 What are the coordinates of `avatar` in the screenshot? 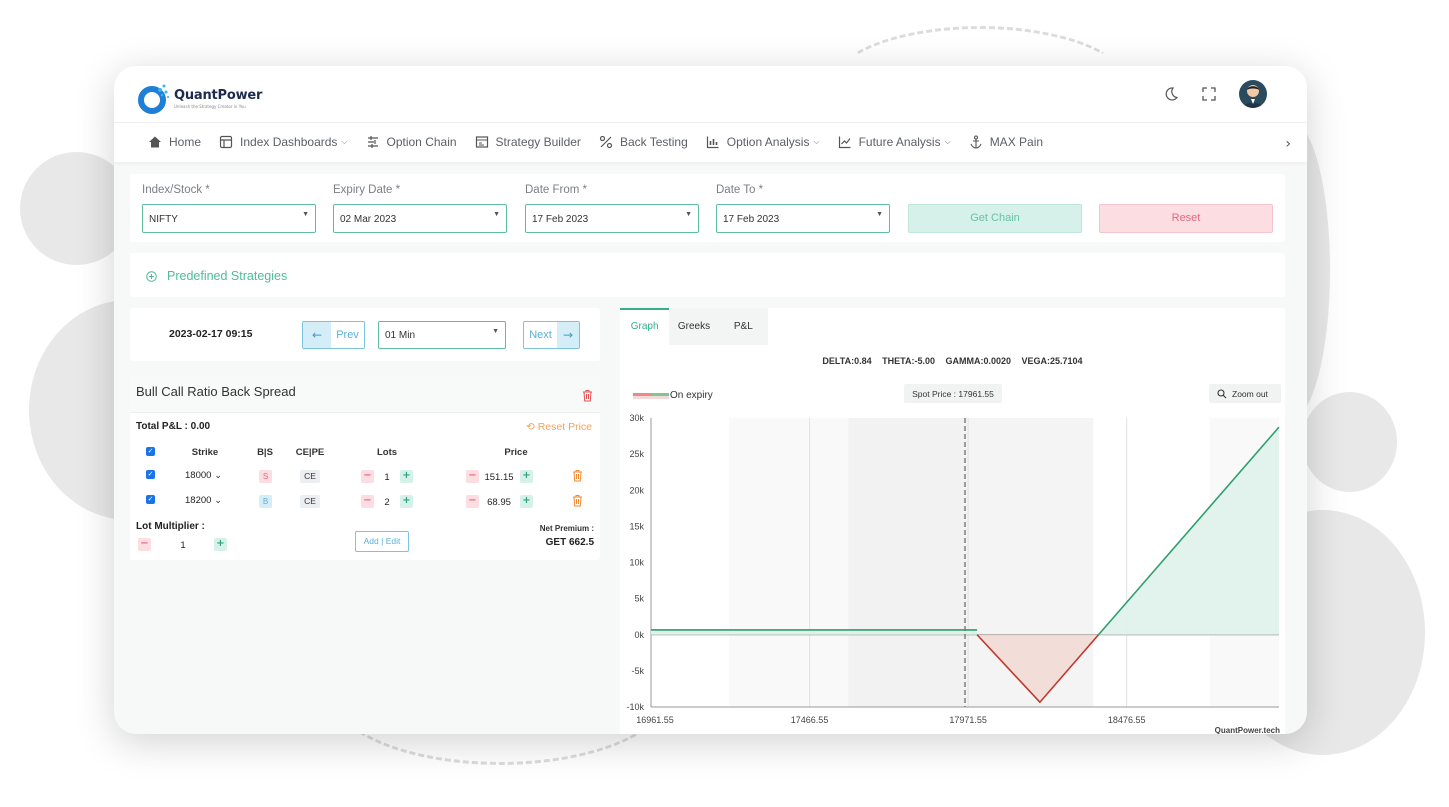 It's located at (1253, 94).